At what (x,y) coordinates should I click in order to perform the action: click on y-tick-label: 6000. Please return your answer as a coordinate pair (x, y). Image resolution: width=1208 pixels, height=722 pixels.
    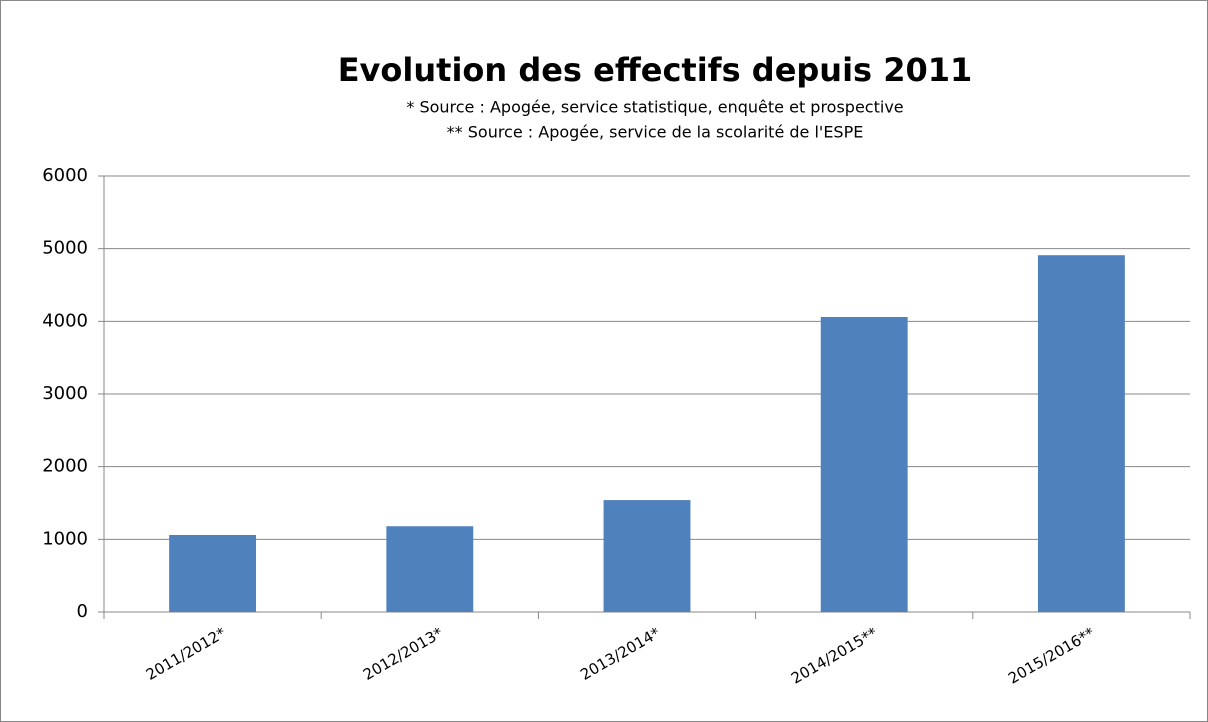
    Looking at the image, I should click on (65, 175).